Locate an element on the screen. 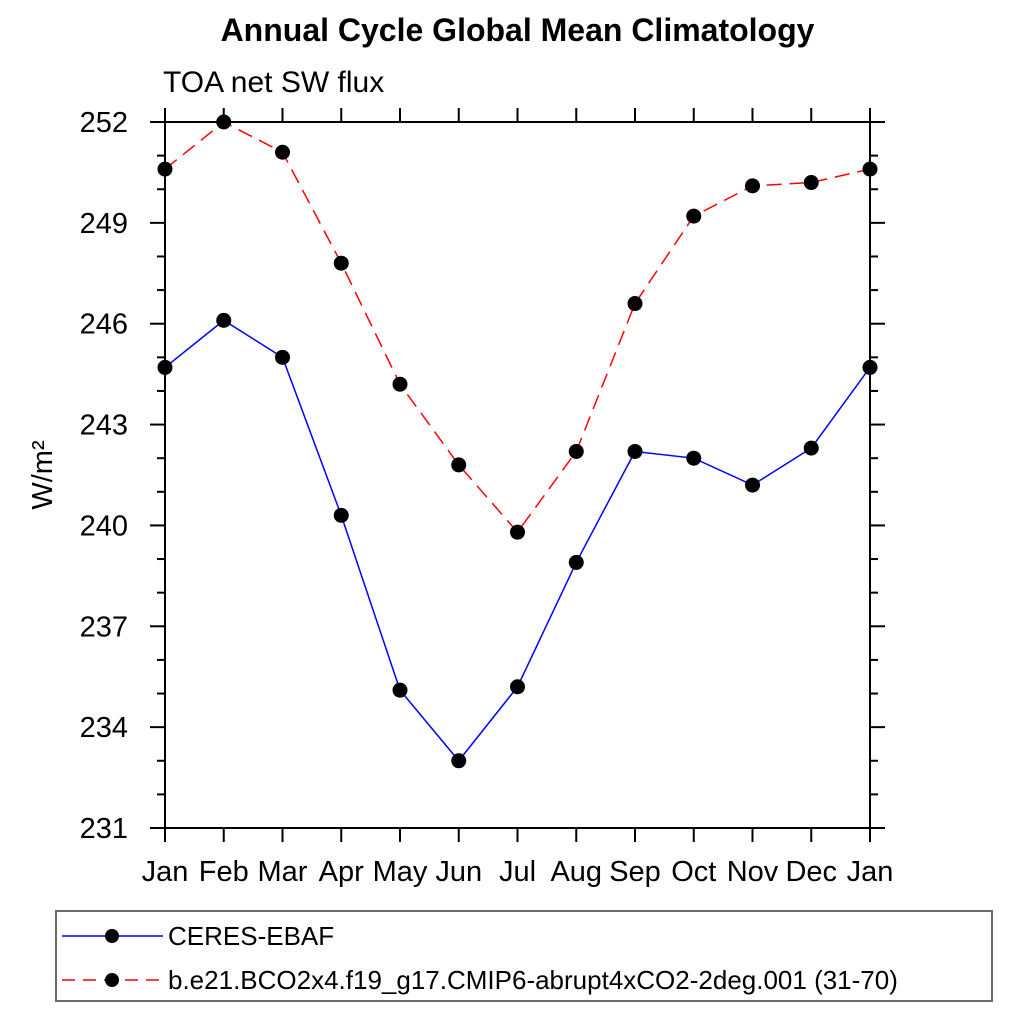  y-tick-label: 246 is located at coordinates (104, 325).